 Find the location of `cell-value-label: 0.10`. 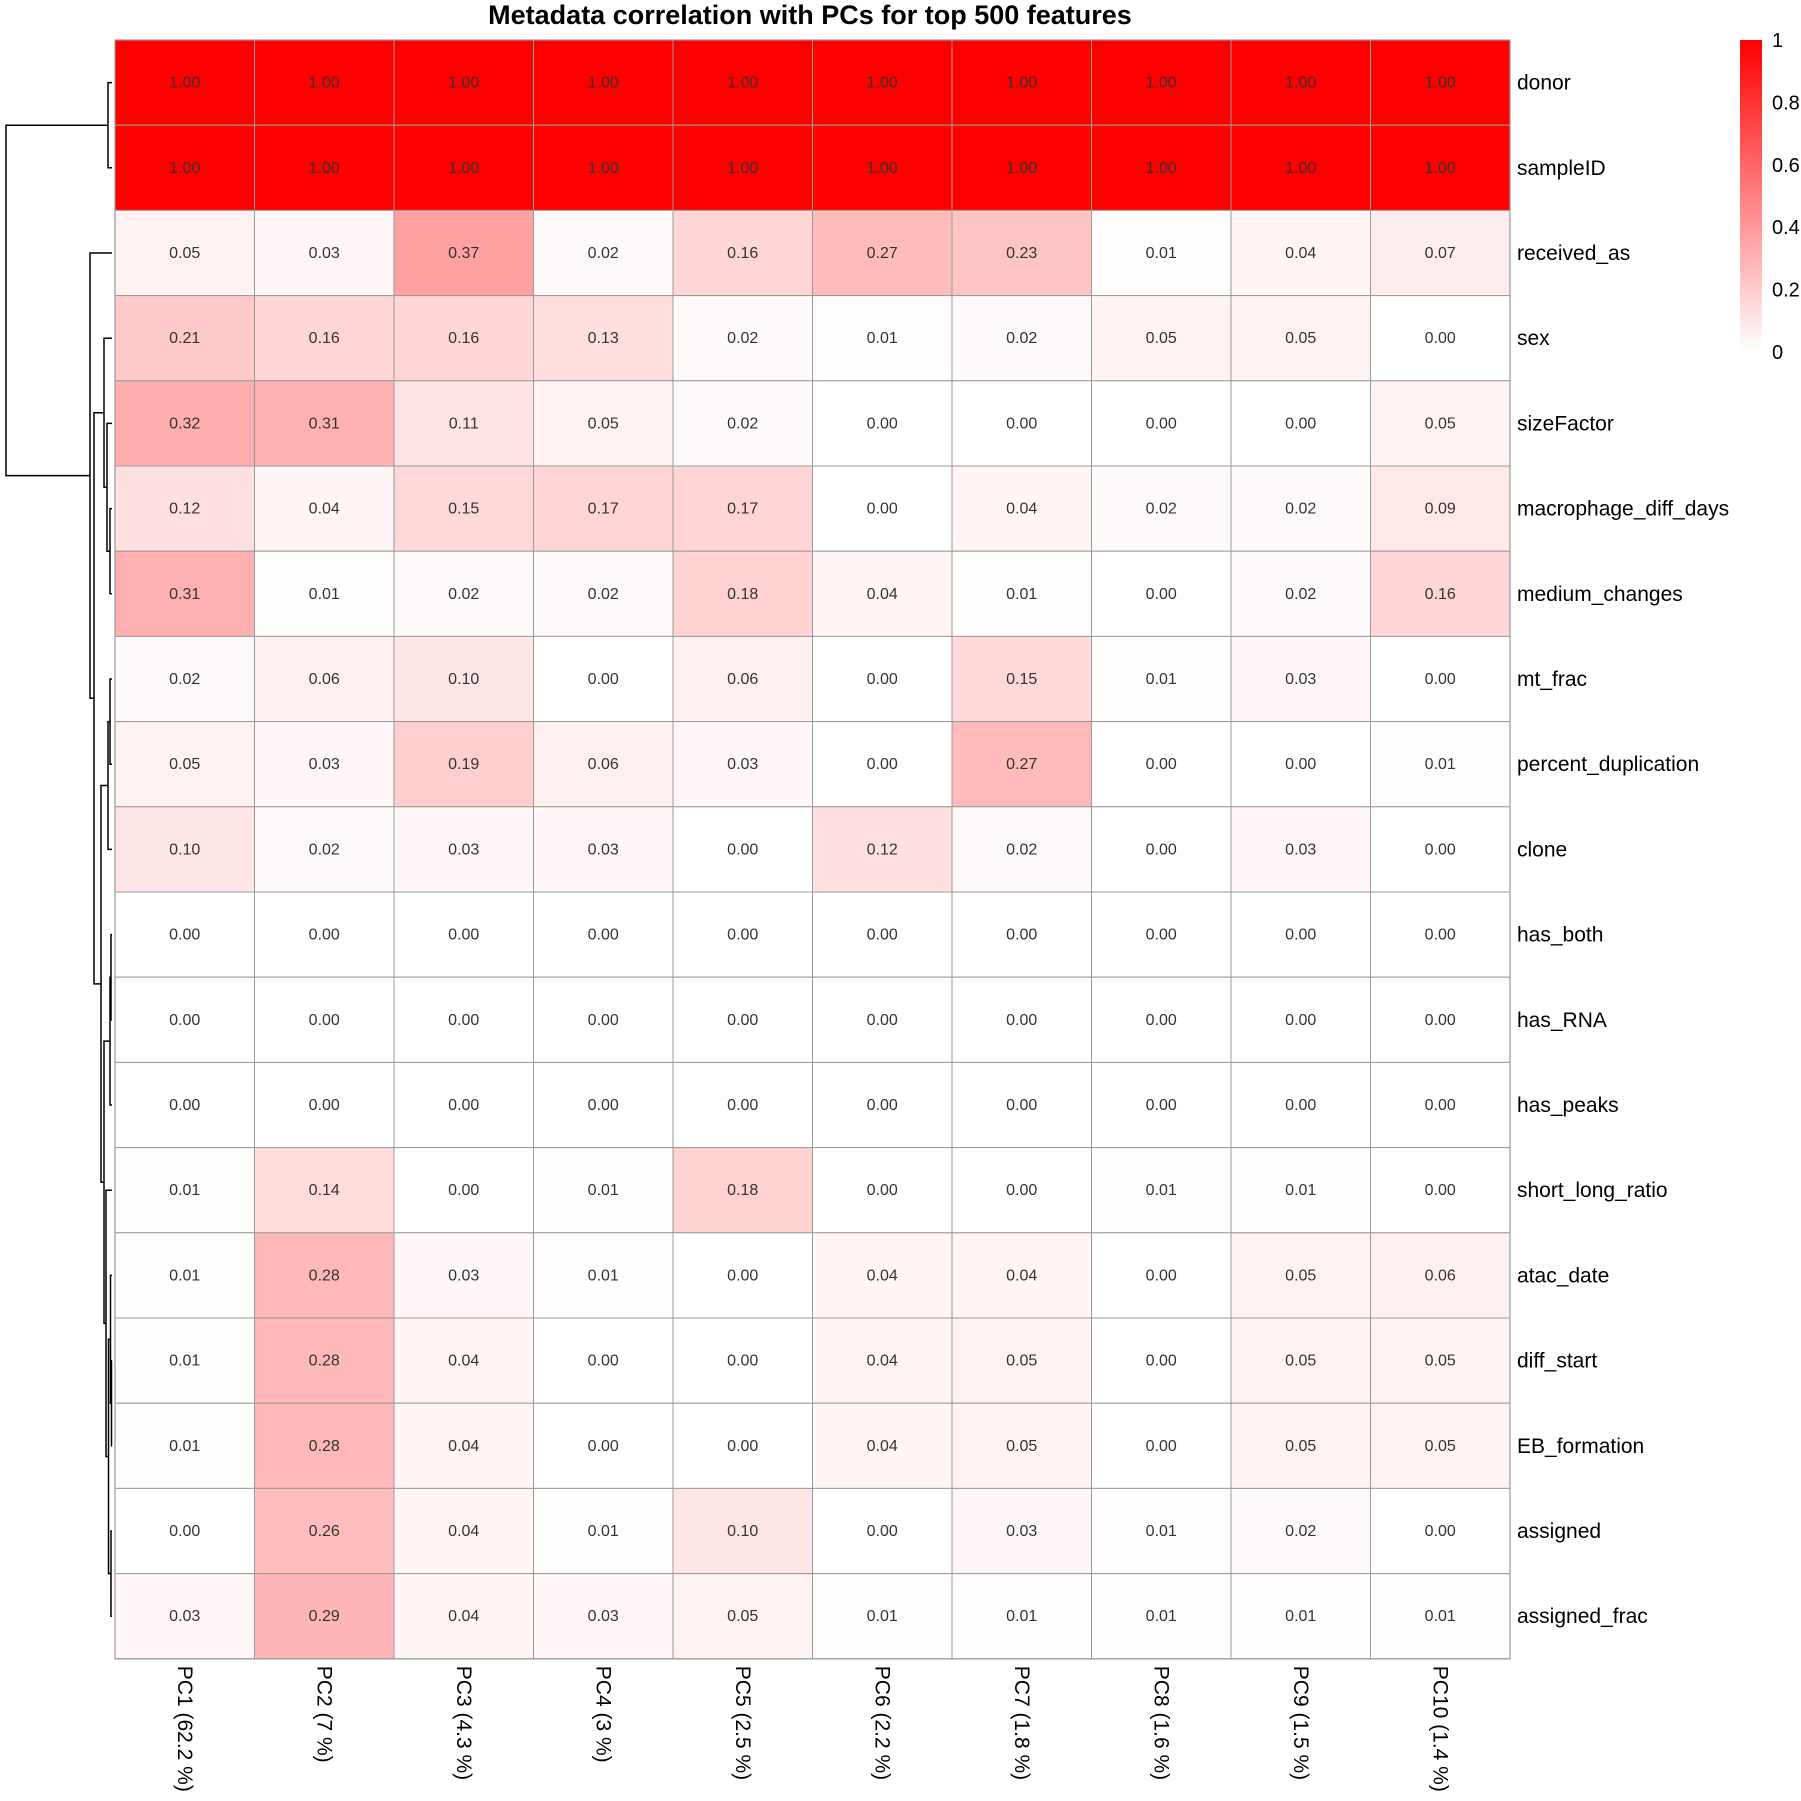

cell-value-label: 0.10 is located at coordinates (184, 849).